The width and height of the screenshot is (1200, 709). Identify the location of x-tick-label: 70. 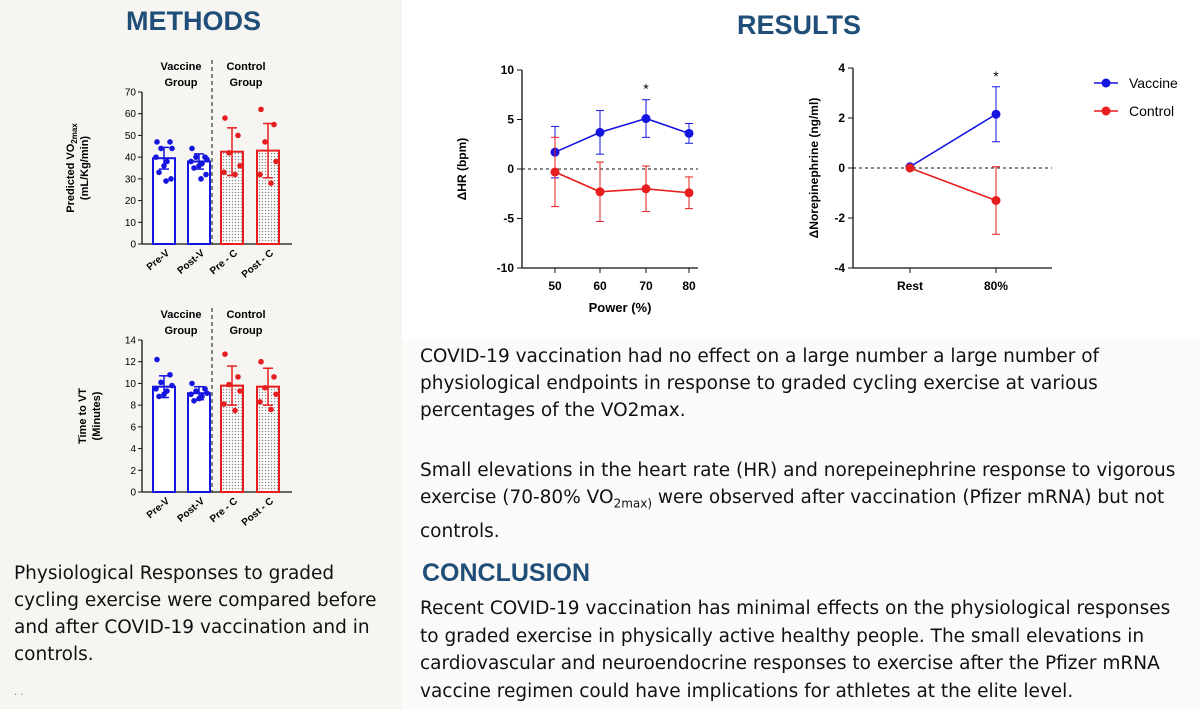
(646, 286).